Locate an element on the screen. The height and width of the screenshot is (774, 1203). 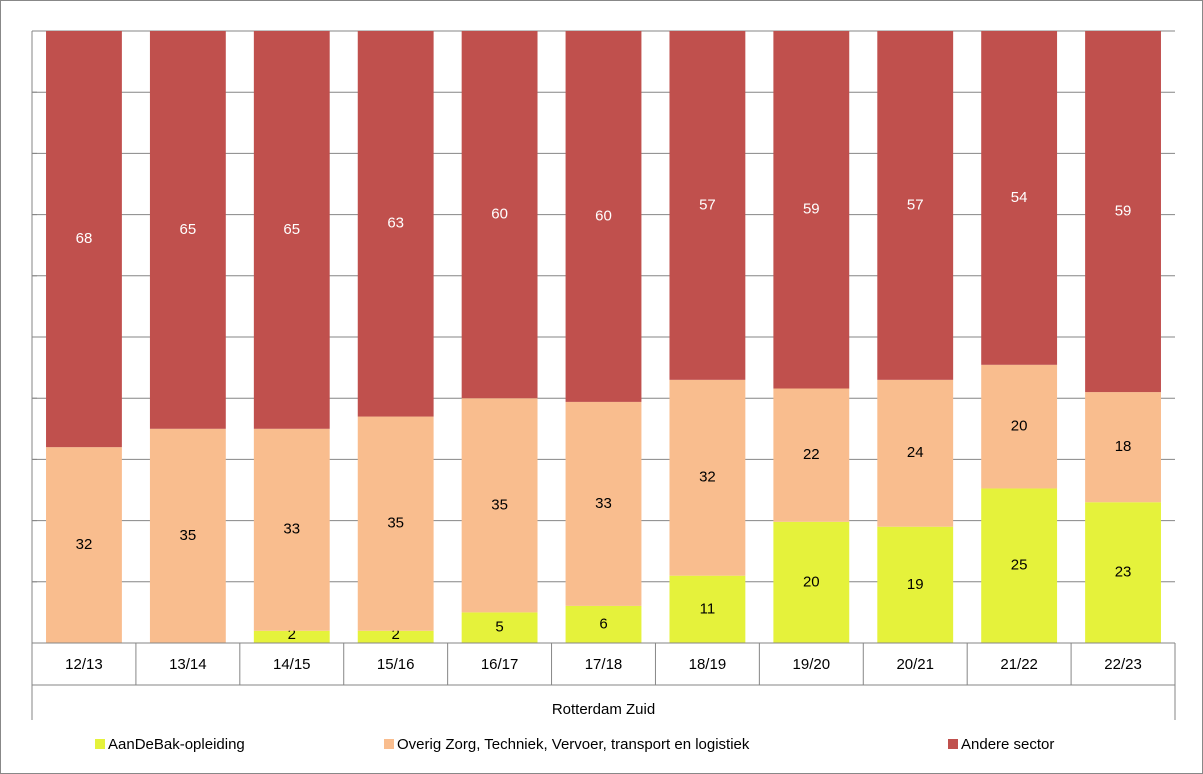
data-label: 11 is located at coordinates (708, 608).